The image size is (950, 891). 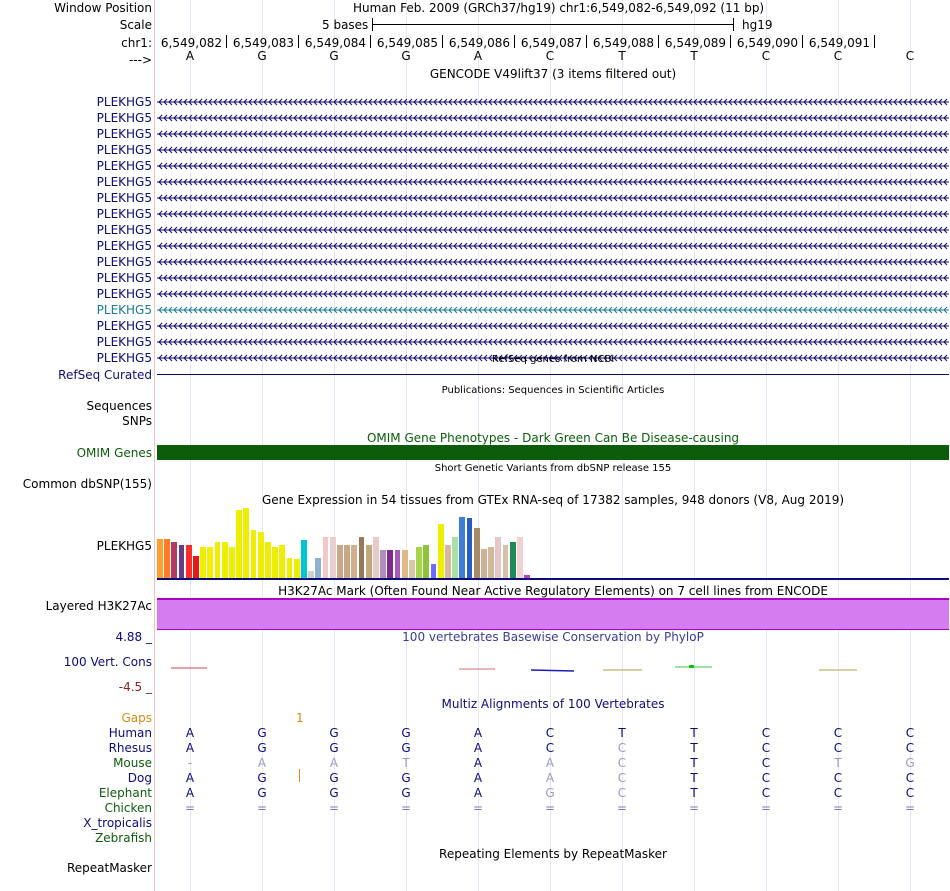 I want to click on phylop-track-label: 100 Vert. Cons, so click(x=107, y=662).